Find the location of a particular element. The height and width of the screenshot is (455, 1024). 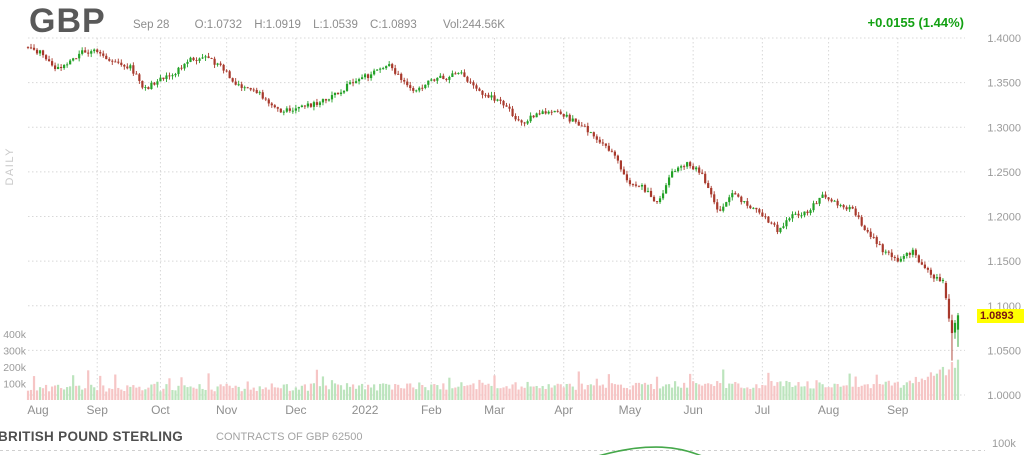

low-value: L:1.0539 is located at coordinates (335, 25).